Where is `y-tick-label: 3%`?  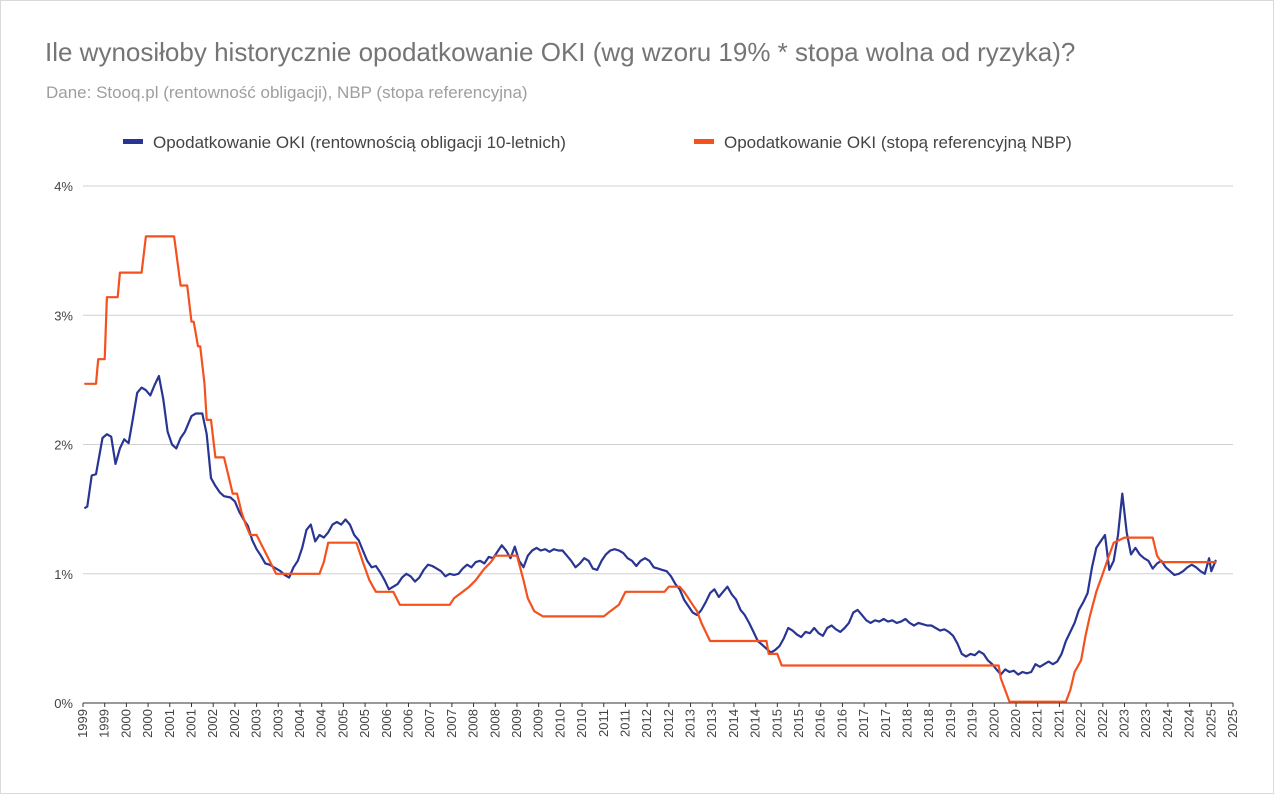 y-tick-label: 3% is located at coordinates (63, 315).